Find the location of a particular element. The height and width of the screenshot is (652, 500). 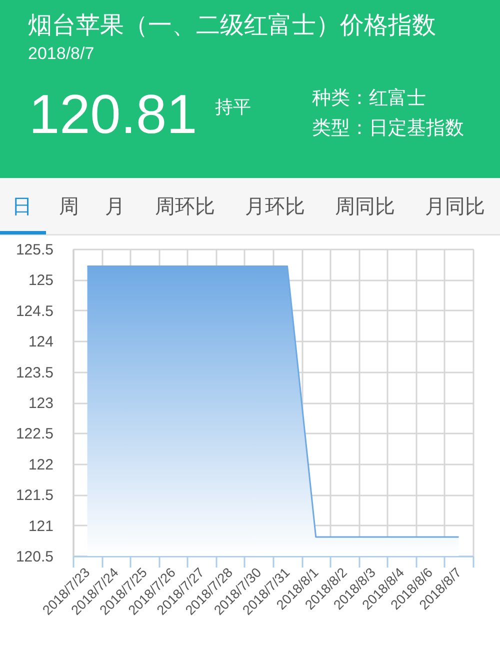

text: 日 is located at coordinates (22, 207).